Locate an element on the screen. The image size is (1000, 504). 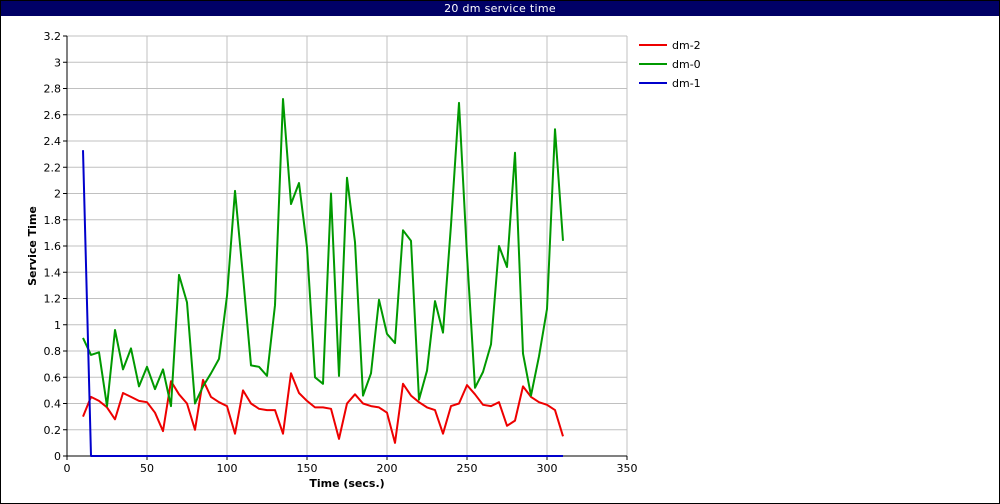
x-tick-label: 150 is located at coordinates (307, 468).